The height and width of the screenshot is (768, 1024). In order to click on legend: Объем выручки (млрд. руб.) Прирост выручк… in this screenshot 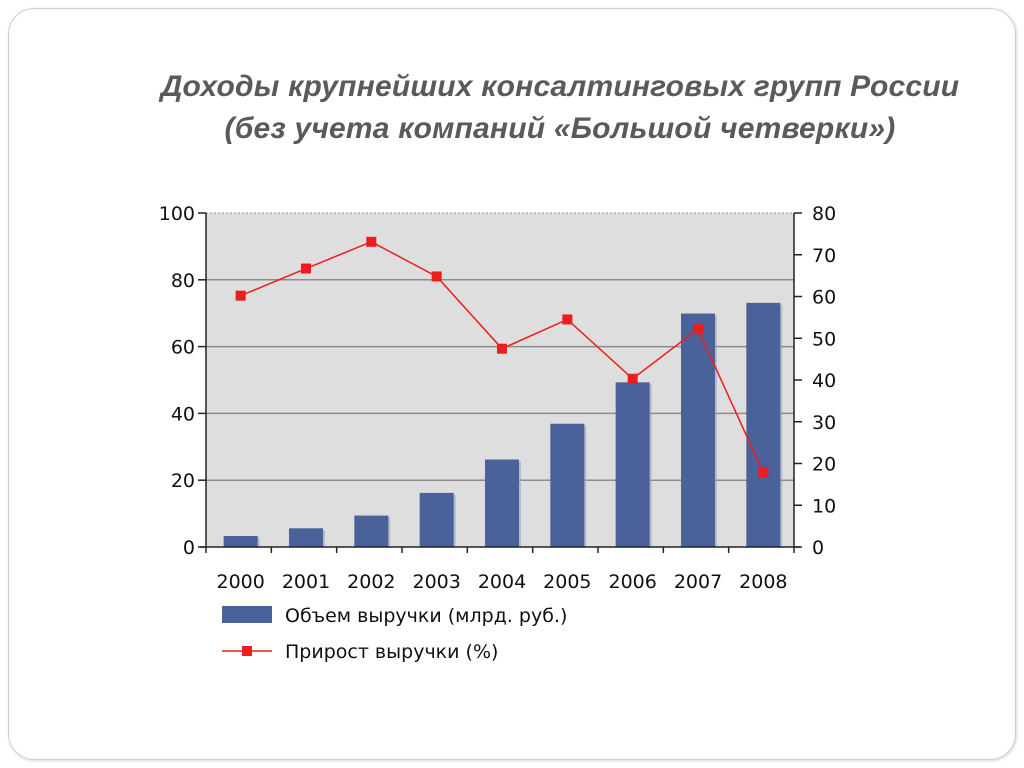, I will do `click(394, 634)`.